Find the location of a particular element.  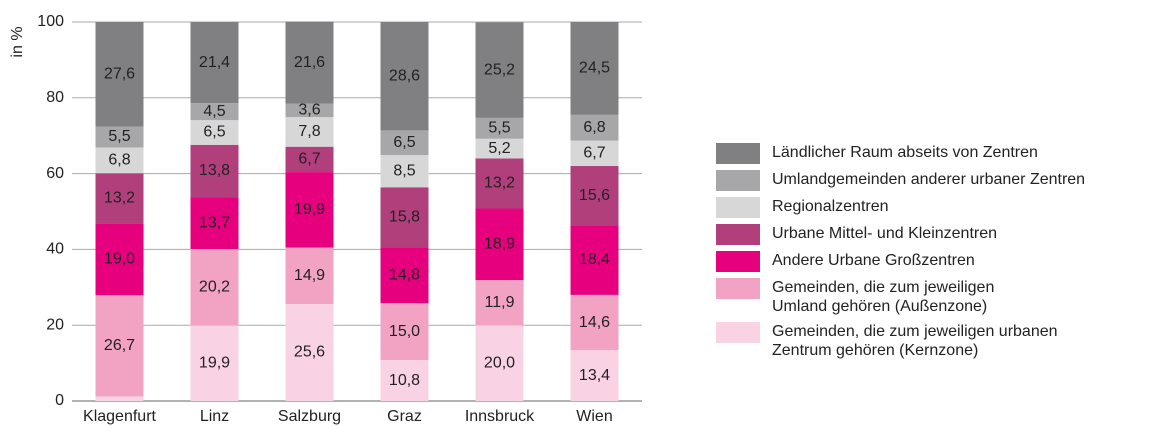

data-label: 13,7 is located at coordinates (214, 222).